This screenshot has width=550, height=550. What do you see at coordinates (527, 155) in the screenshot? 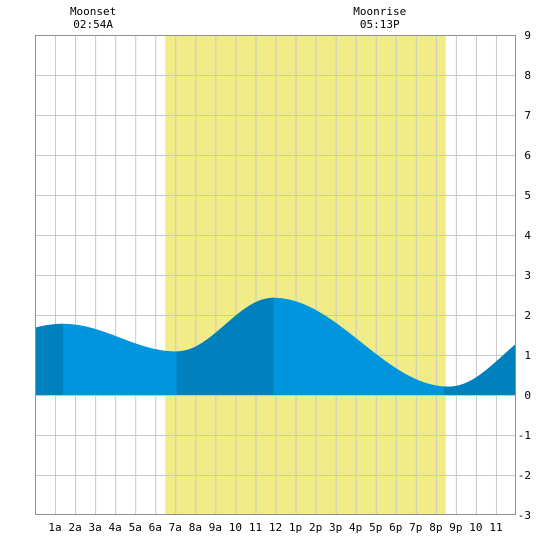
I see `y-tick-label: 6` at bounding box center [527, 155].